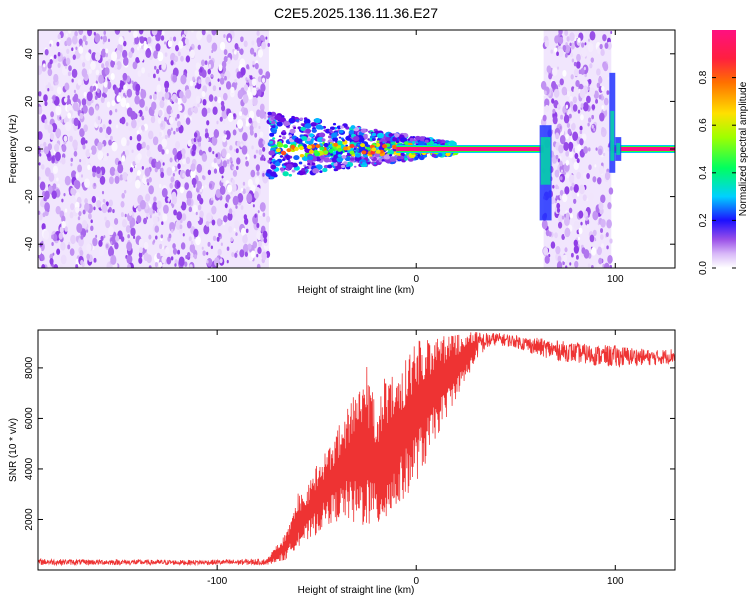 Image resolution: width=750 pixels, height=600 pixels. Describe the element at coordinates (154, 149) in the screenshot. I see `heatmap-region-noise` at that location.